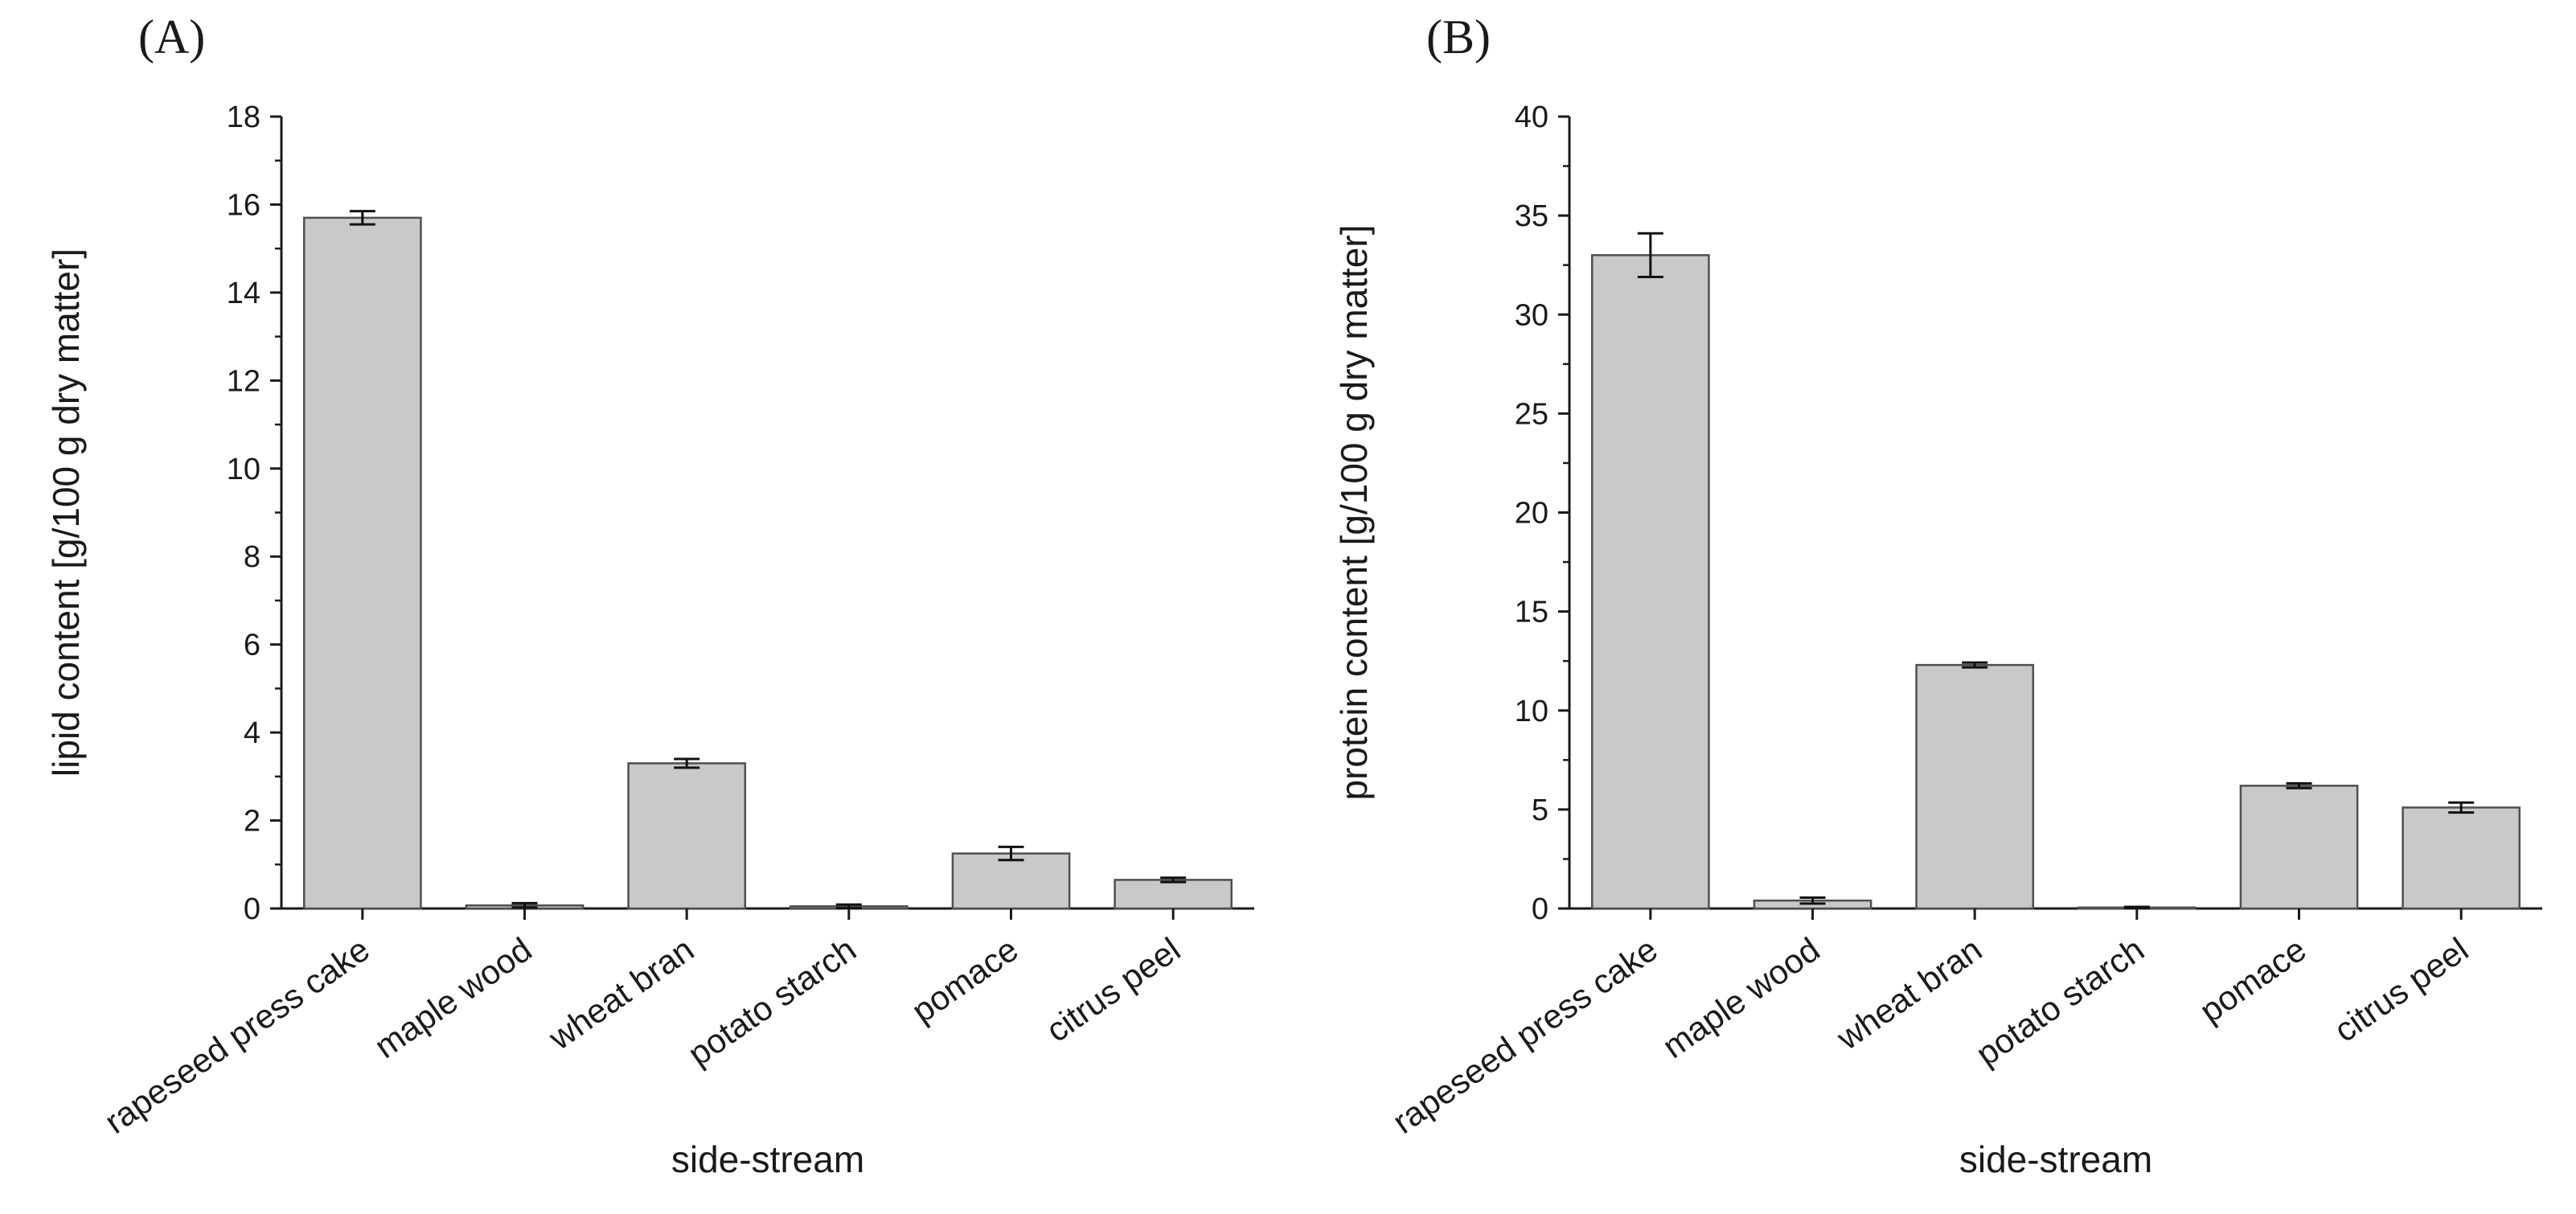 The width and height of the screenshot is (2576, 1214). I want to click on y-axis-label: protein content [g/100 g dry matter], so click(1354, 513).